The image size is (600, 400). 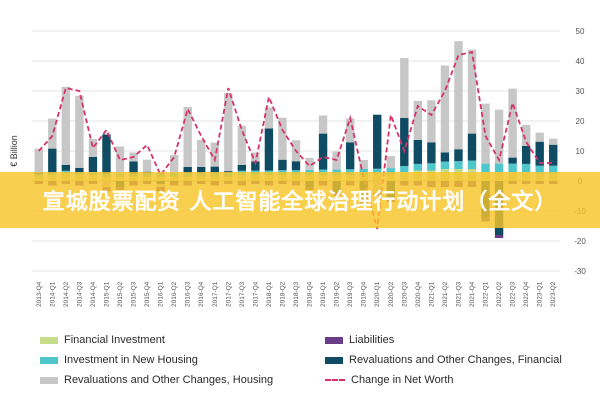 What do you see at coordinates (93, 294) in the screenshot?
I see `x-tick-label: 2014-Q4` at bounding box center [93, 294].